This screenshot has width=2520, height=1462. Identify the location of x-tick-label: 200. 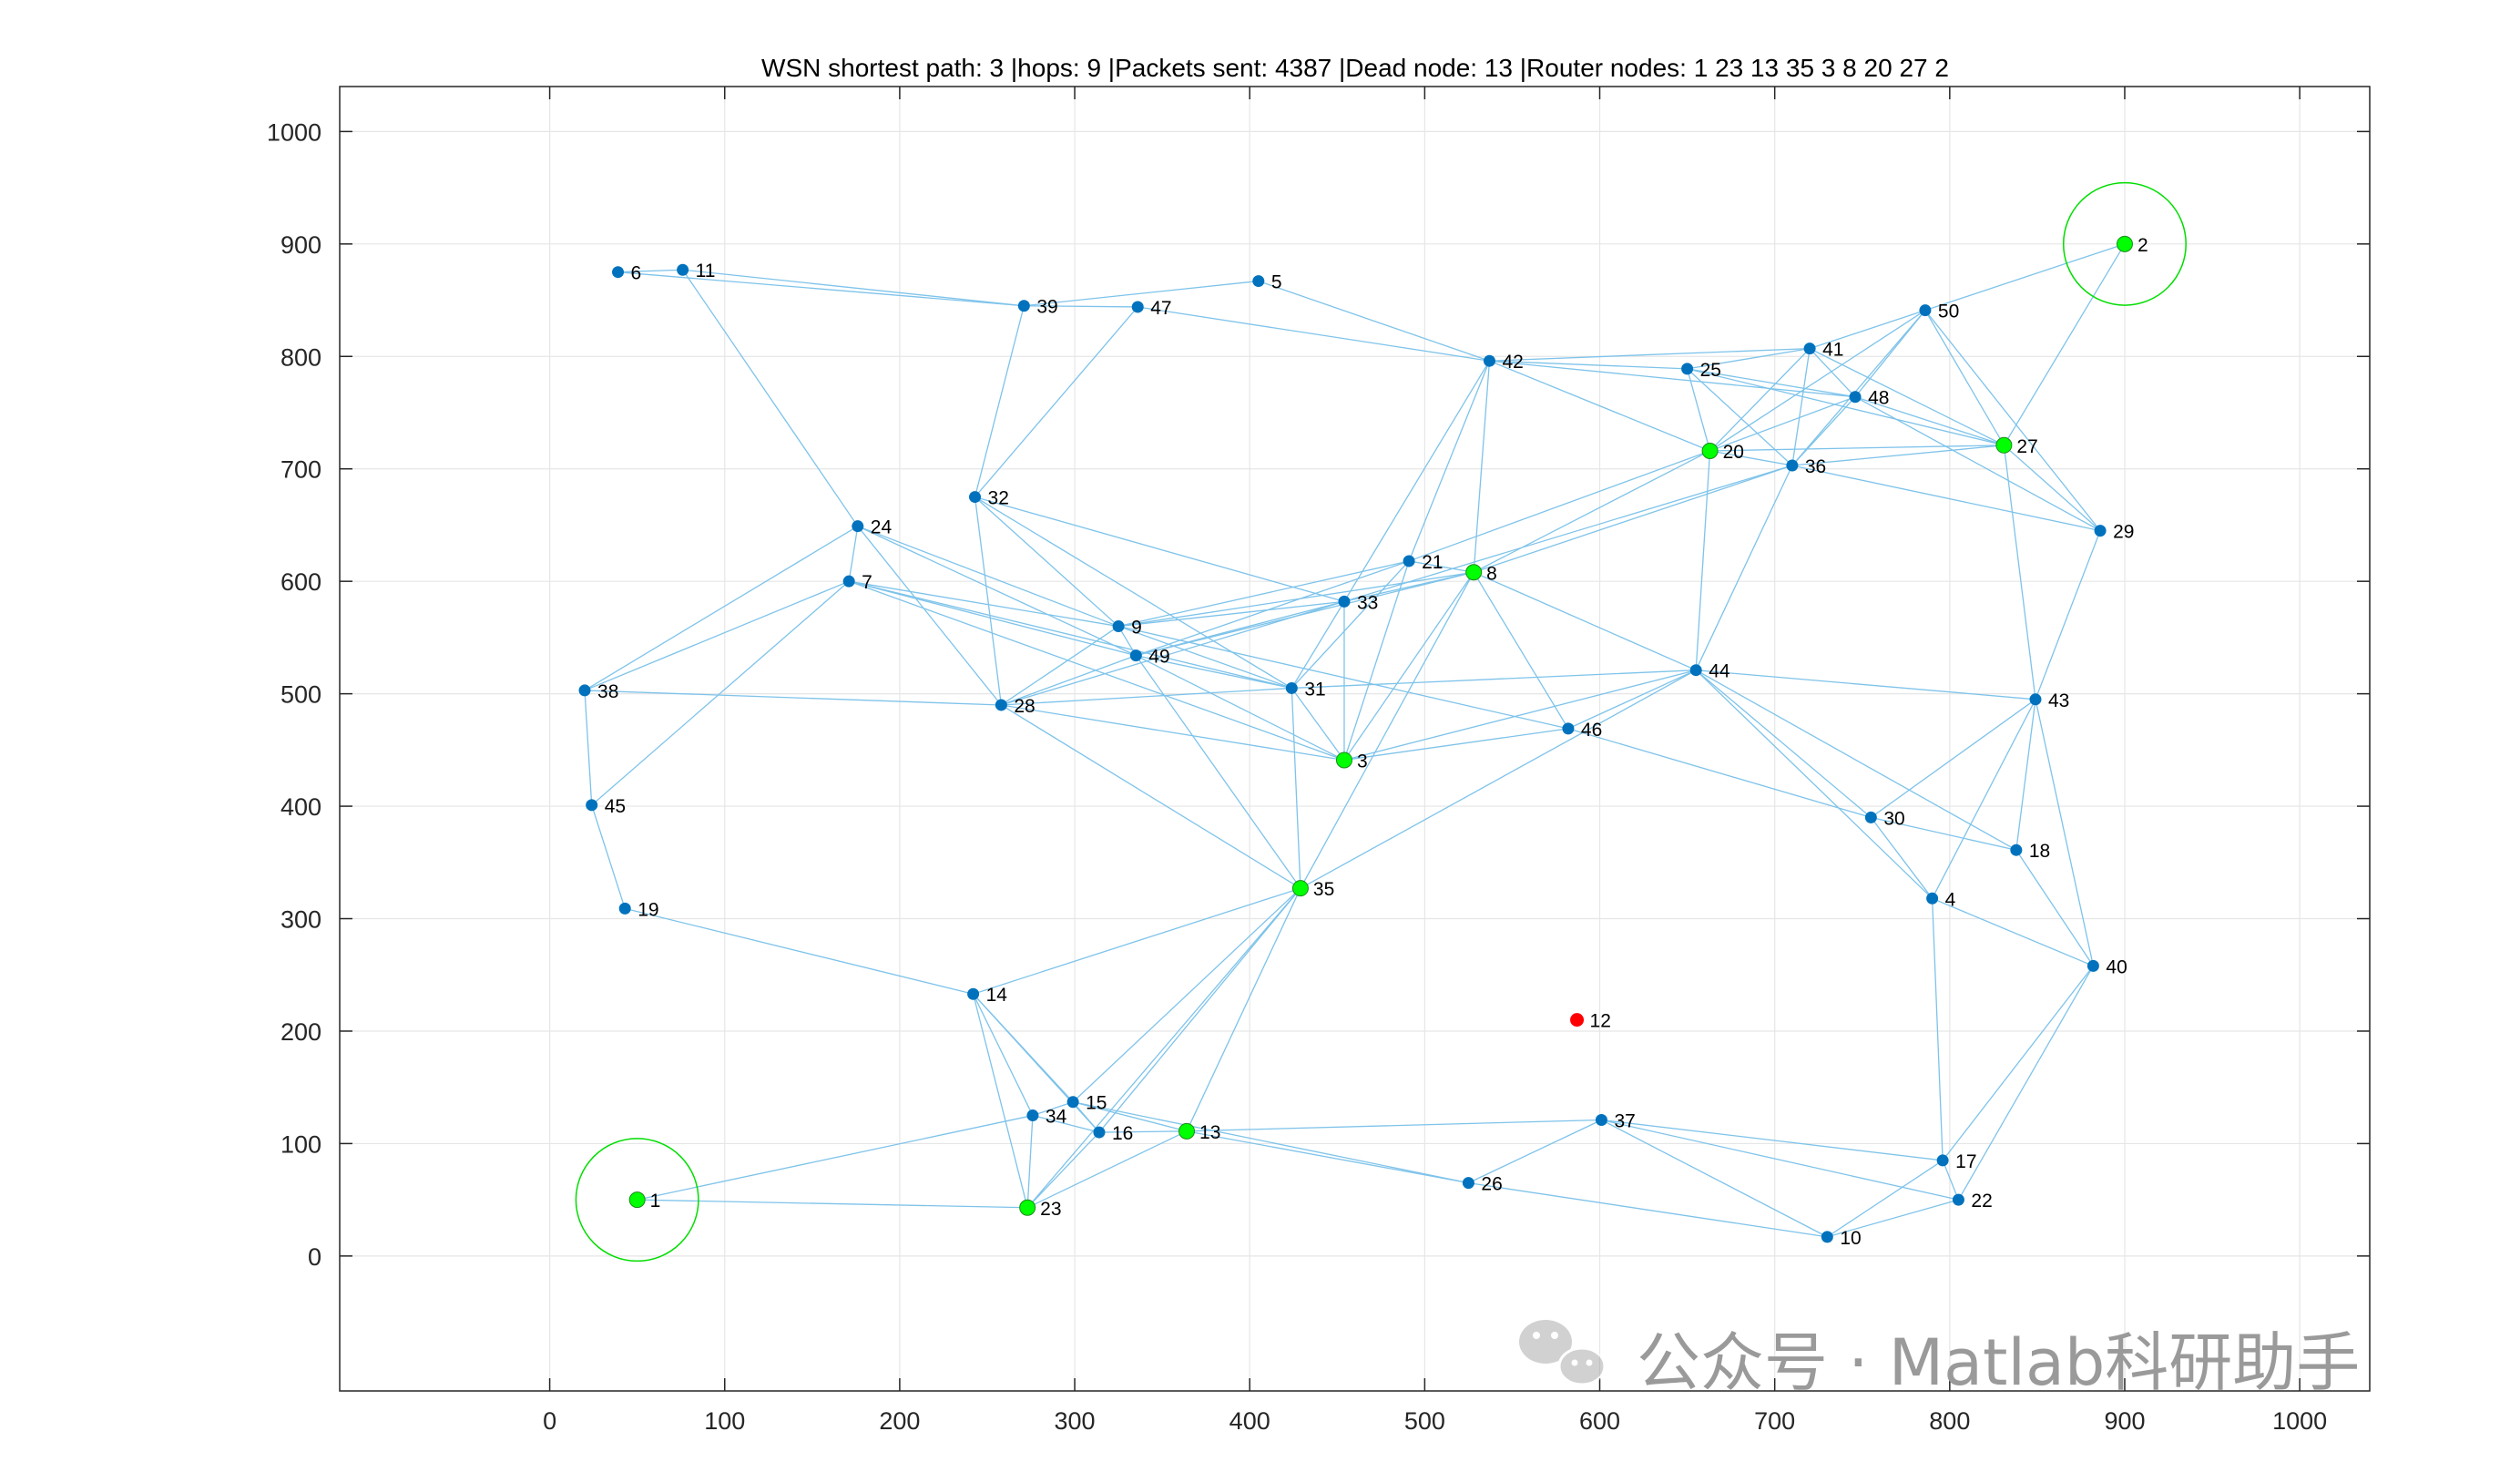
(899, 1421).